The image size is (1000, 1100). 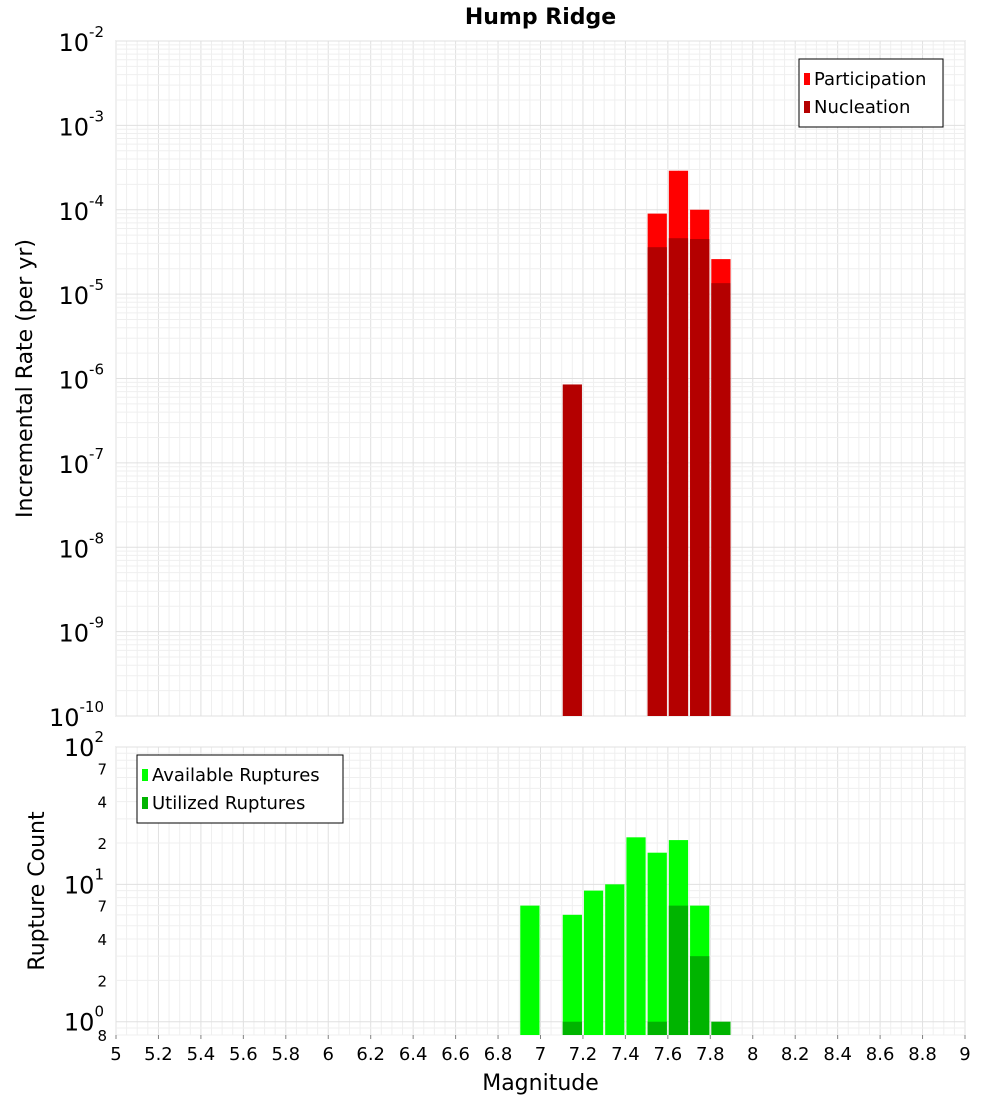 I want to click on x-tick-label: 8.6, so click(x=880, y=1054).